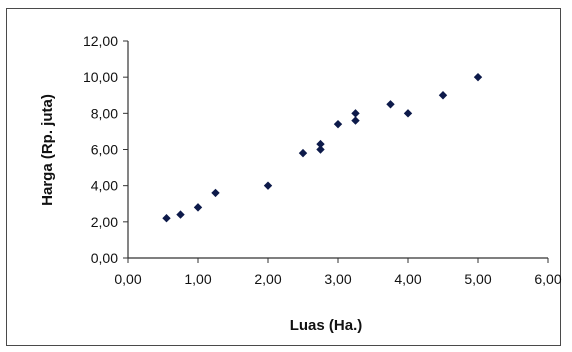 The height and width of the screenshot is (352, 572). I want to click on x-tick-label: 3,00, so click(337, 279).